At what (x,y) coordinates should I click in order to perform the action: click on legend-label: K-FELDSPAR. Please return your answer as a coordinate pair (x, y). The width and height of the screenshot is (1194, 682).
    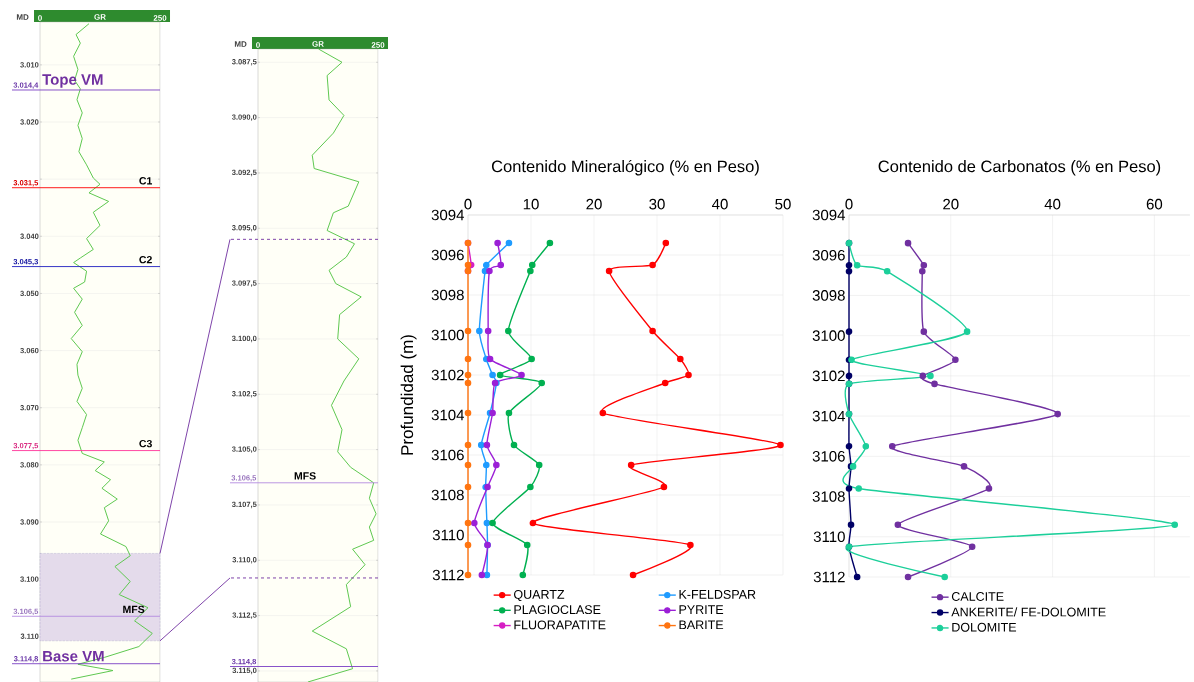
    Looking at the image, I should click on (717, 594).